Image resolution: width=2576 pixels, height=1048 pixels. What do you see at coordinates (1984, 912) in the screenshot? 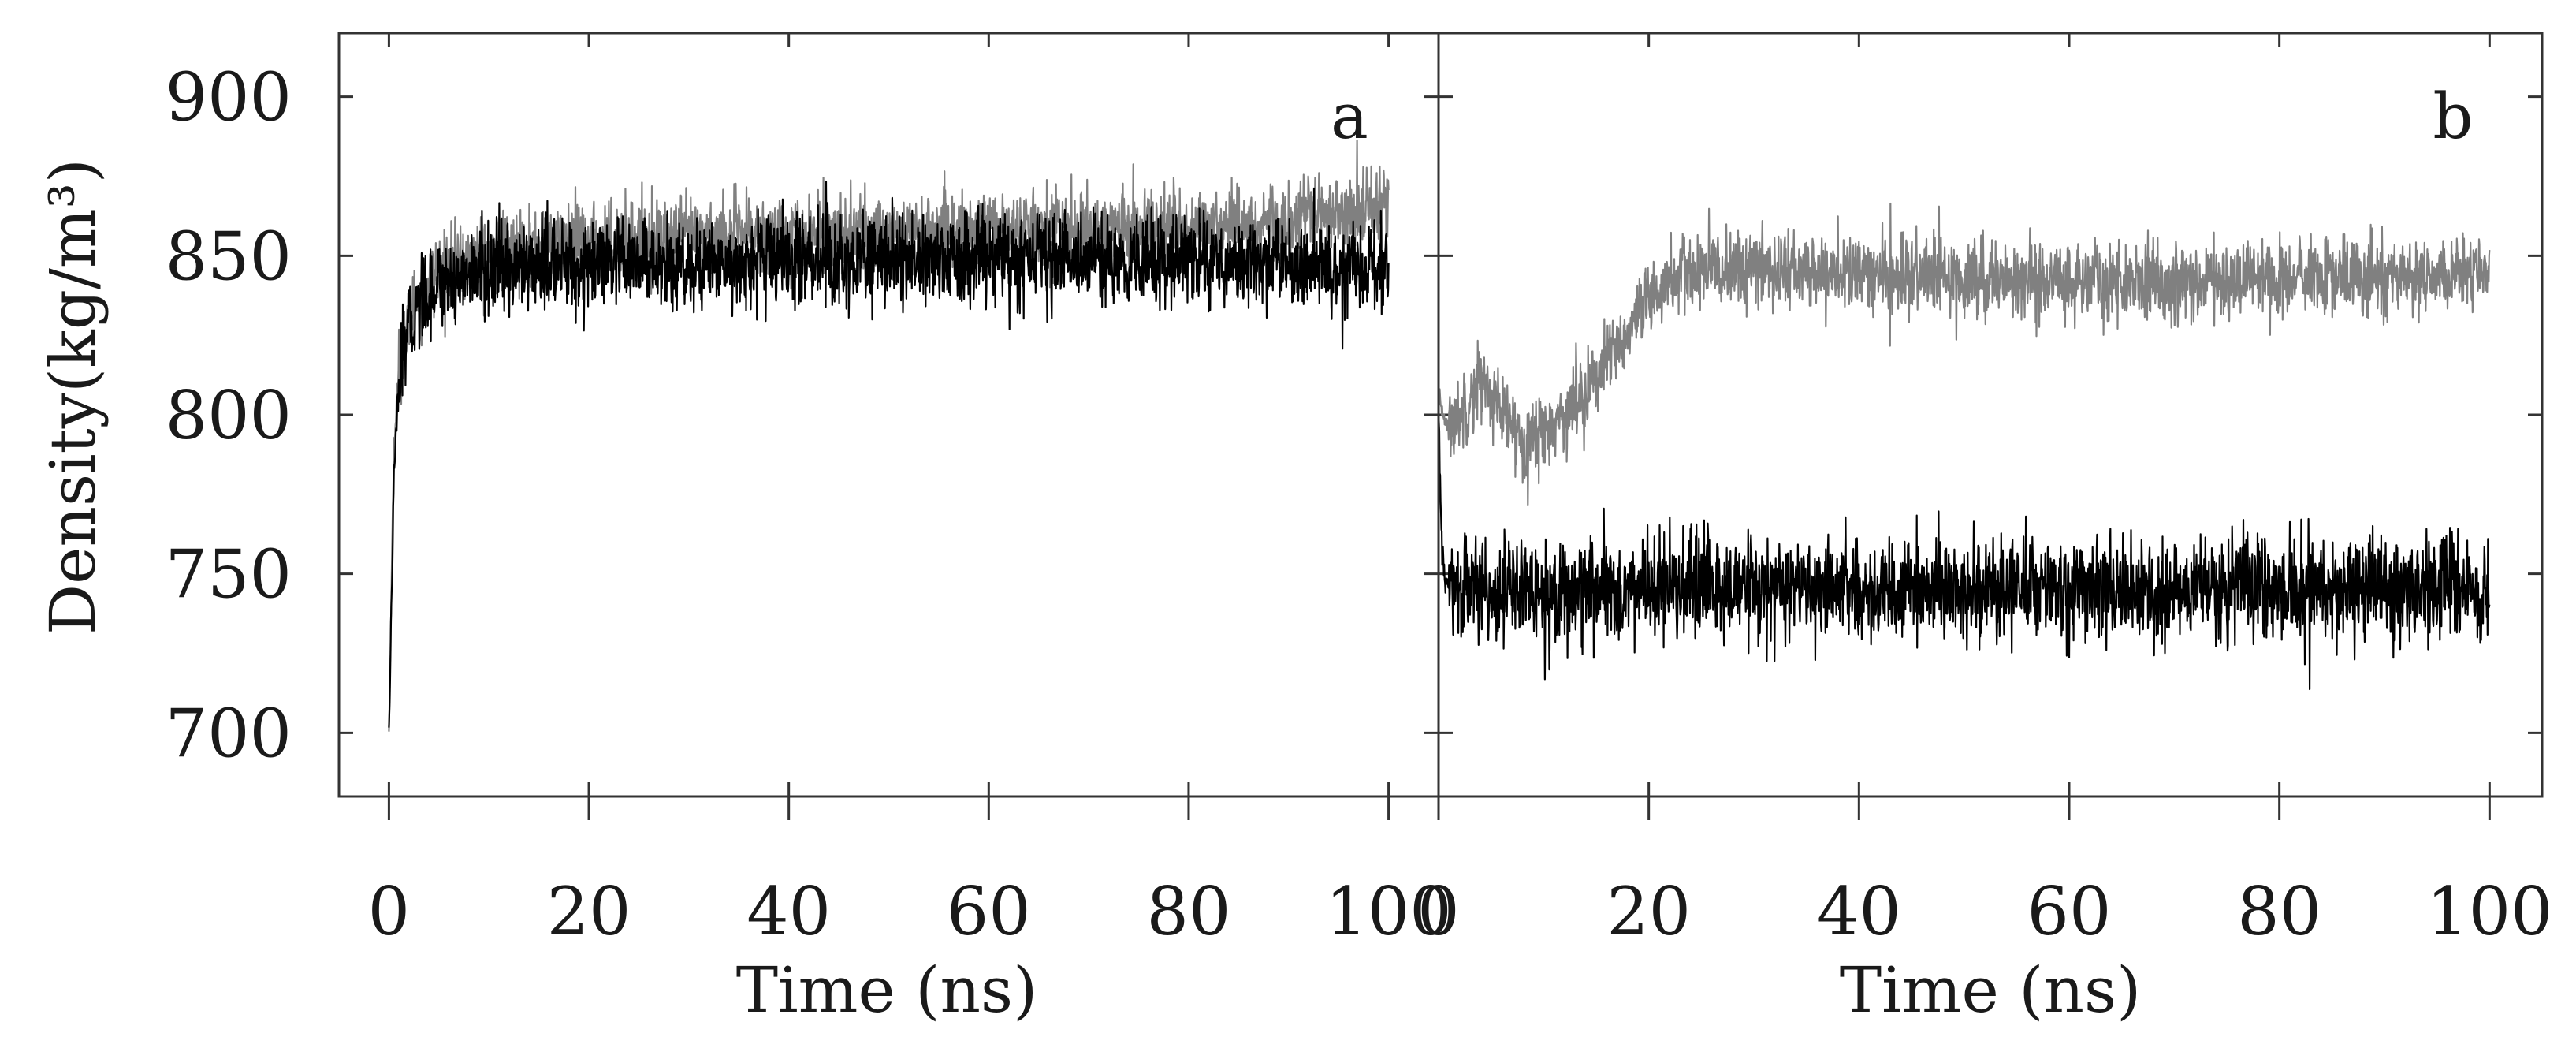
I see `panel-b-x-tick-labels: 0 20 40 60 80 100` at bounding box center [1984, 912].